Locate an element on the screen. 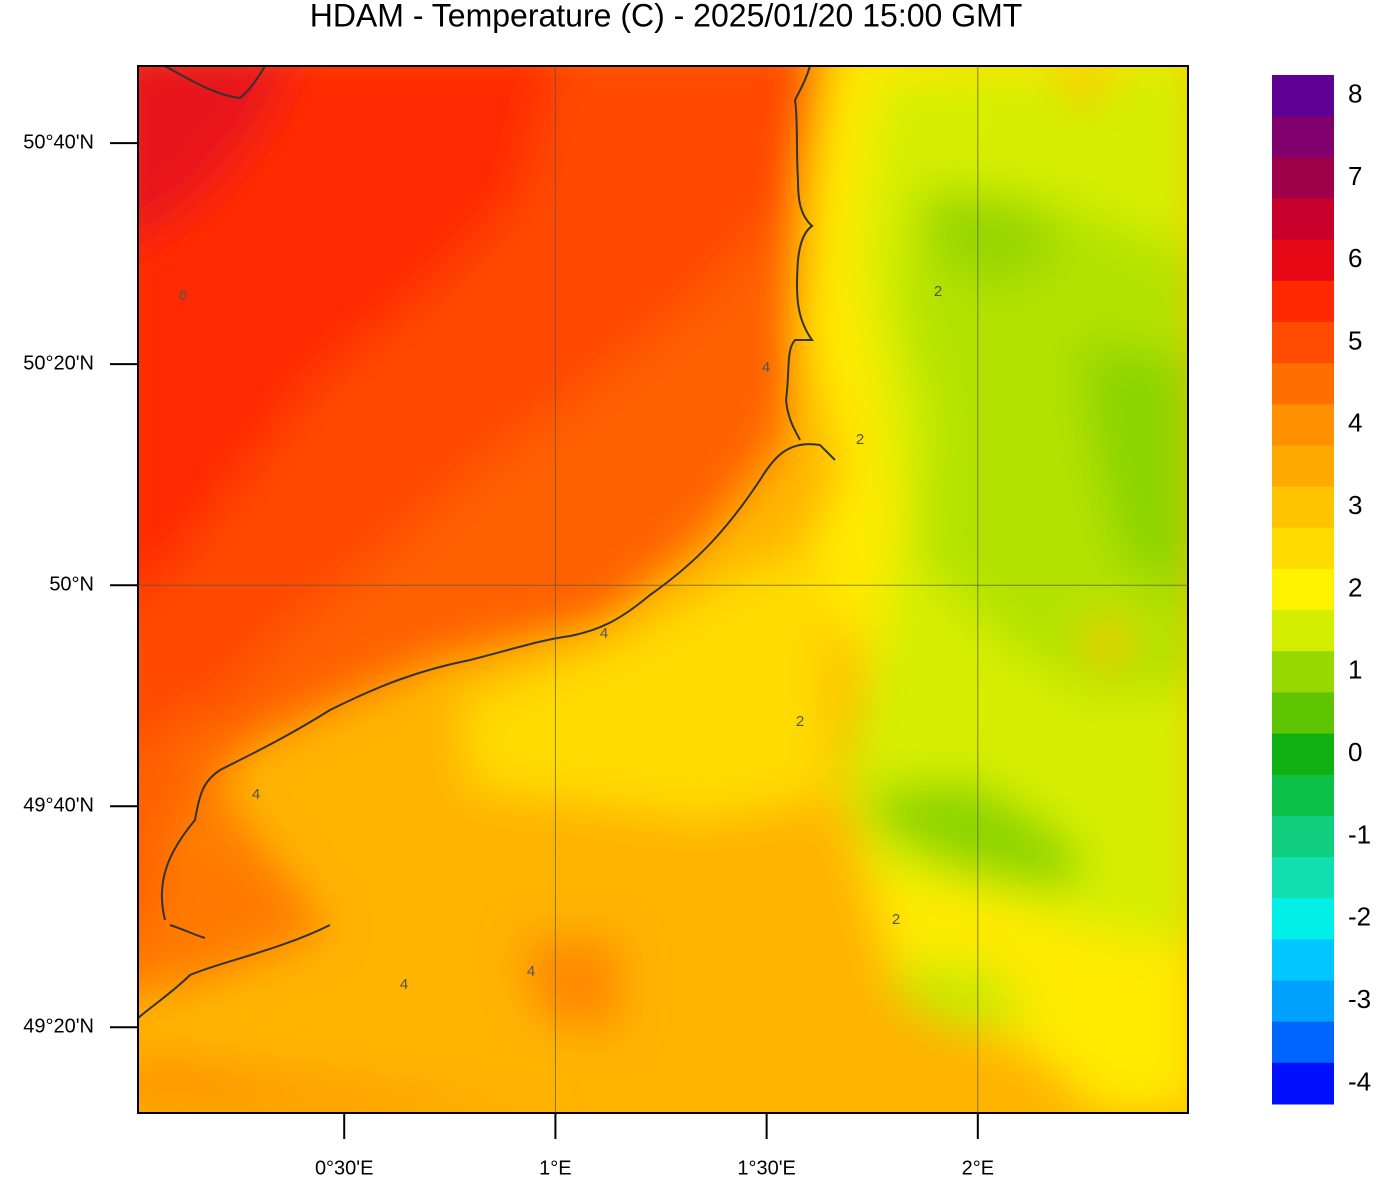 Image resolution: width=1378 pixels, height=1180 pixels. colorbar-label: 3 is located at coordinates (1355, 505).